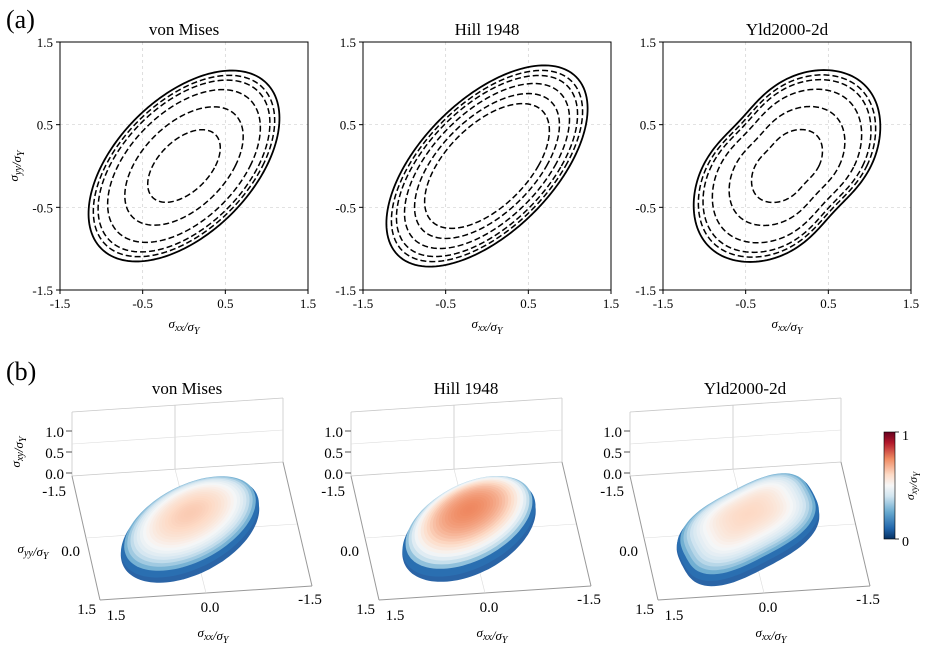 The image size is (930, 645). What do you see at coordinates (889, 485) in the screenshot?
I see `colorbar-scale` at bounding box center [889, 485].